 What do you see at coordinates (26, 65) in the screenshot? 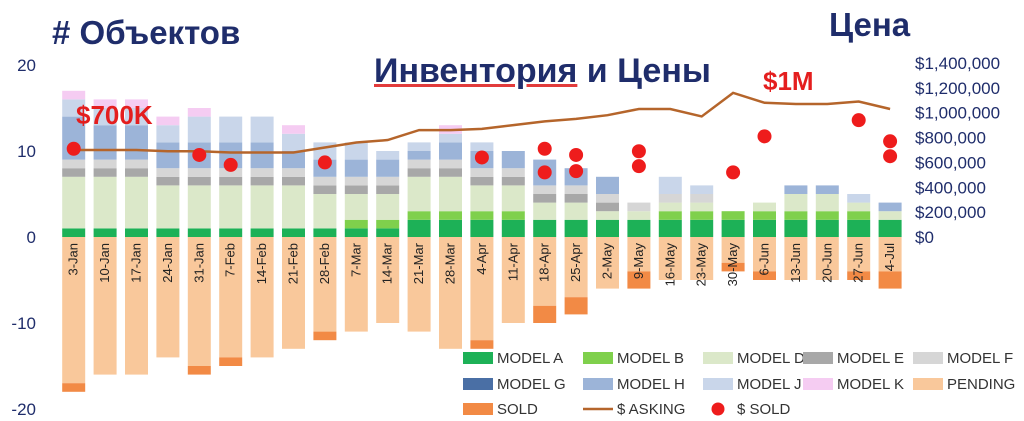
I see `y-tick-label: 20` at bounding box center [26, 65].